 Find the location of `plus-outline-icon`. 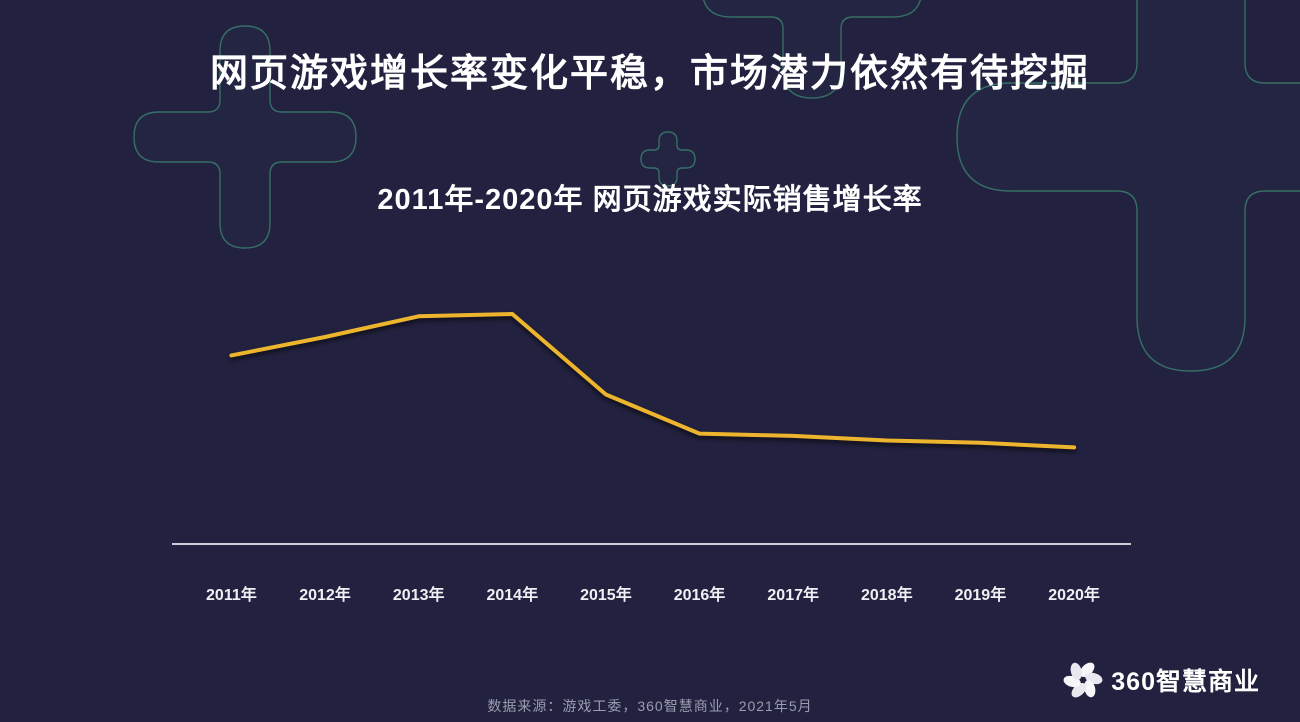

plus-outline-icon is located at coordinates (245, 137).